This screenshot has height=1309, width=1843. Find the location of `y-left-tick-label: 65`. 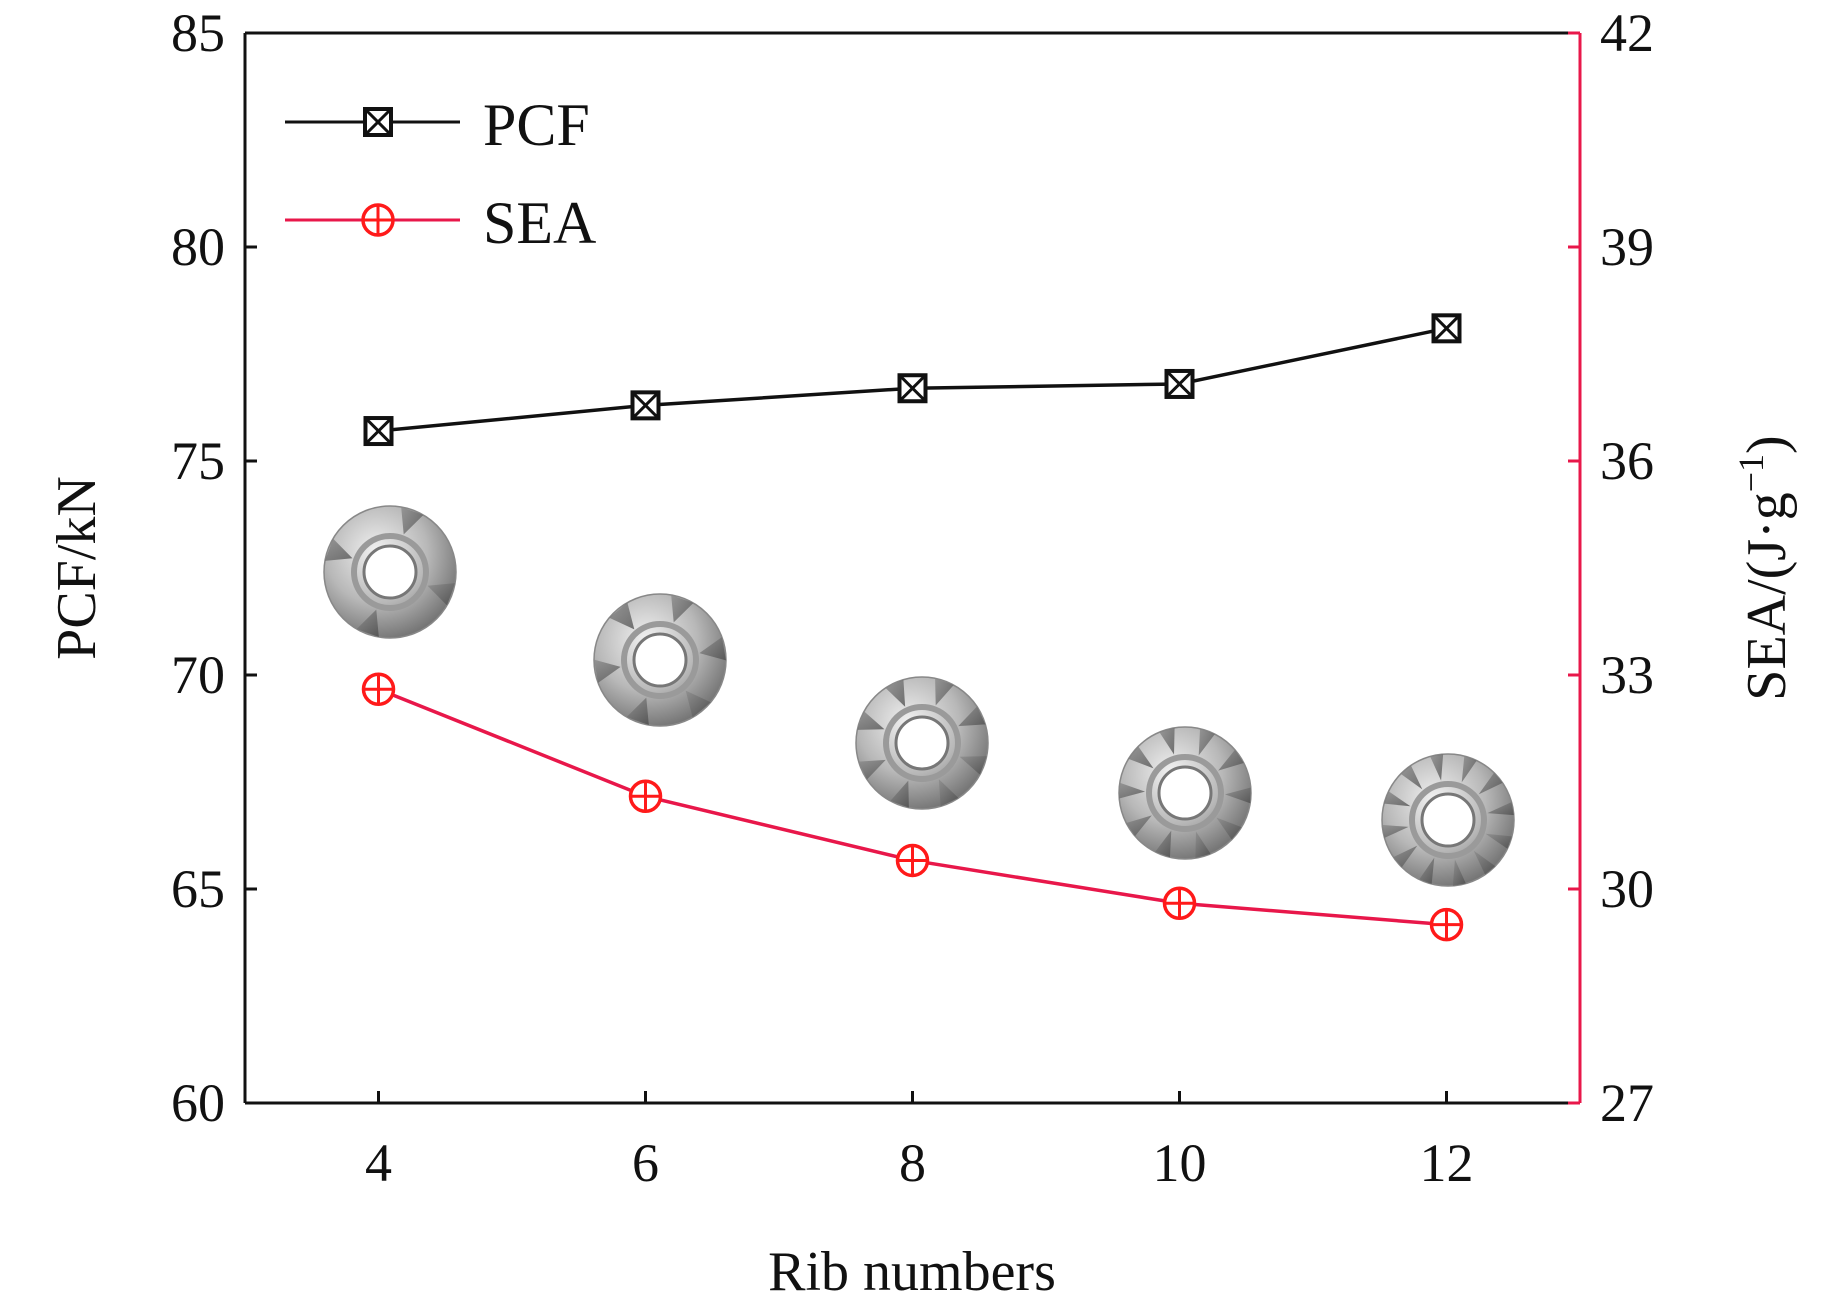

y-left-tick-label: 65 is located at coordinates (198, 889).